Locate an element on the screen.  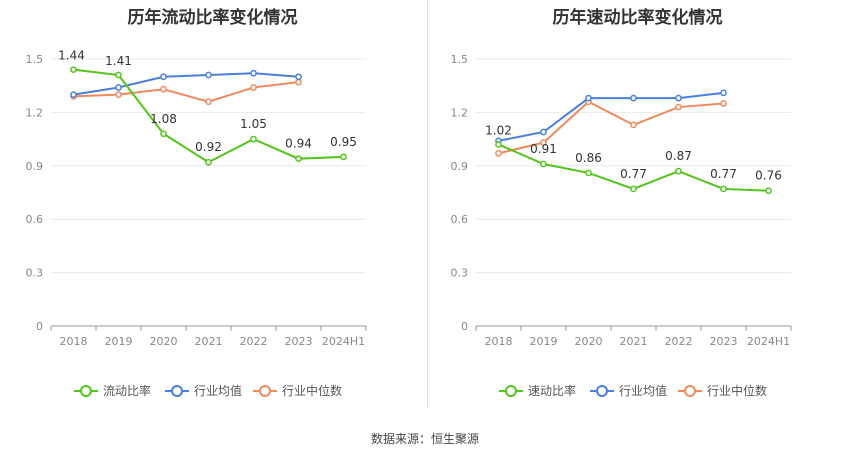
legend-item: 速动比率 is located at coordinates (537, 390).